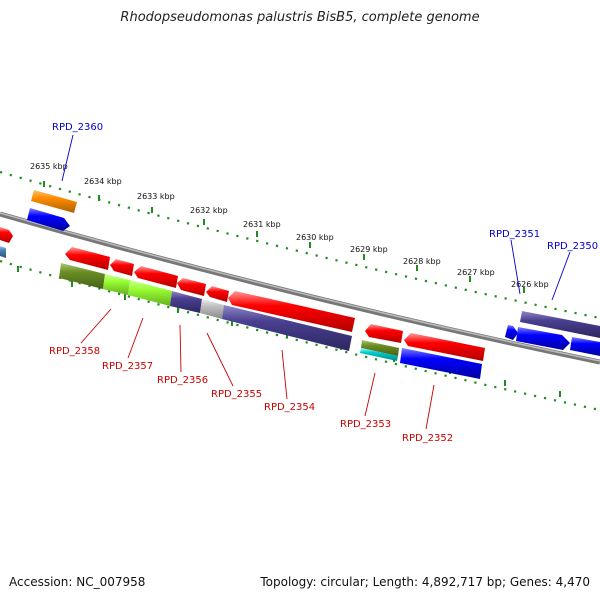 This screenshot has width=600, height=600. I want to click on gene-RPD_2356-navy, so click(186, 302).